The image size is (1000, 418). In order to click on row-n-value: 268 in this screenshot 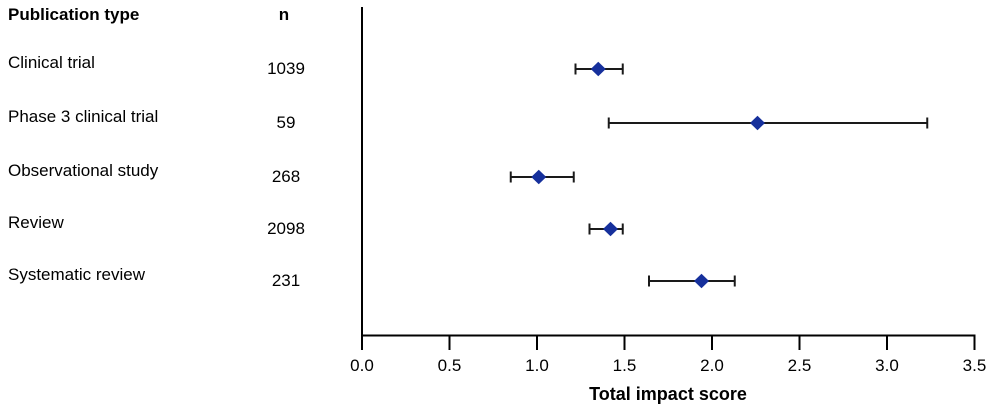, I will do `click(286, 176)`.